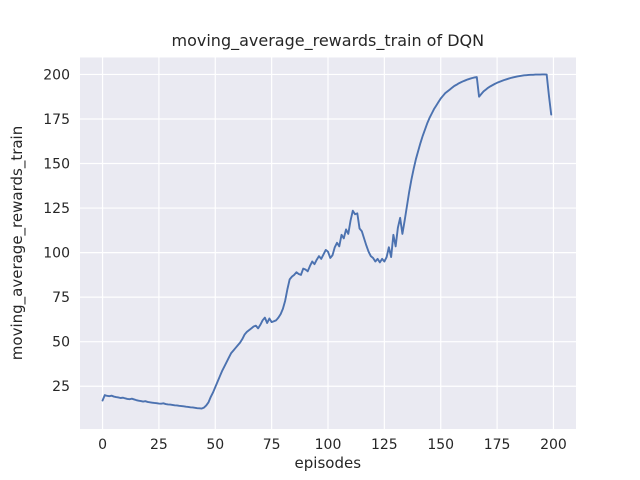 This screenshot has height=480, width=640. What do you see at coordinates (440, 445) in the screenshot?
I see `x-tick-label: 150` at bounding box center [440, 445].